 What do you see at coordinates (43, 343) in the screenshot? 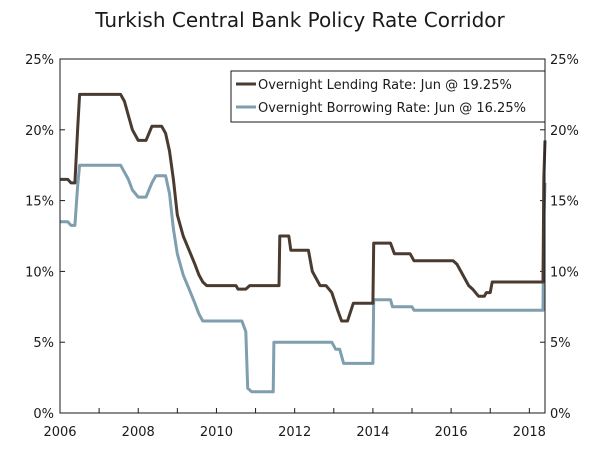
I see `y-tick-label-left: 5%` at bounding box center [43, 343].